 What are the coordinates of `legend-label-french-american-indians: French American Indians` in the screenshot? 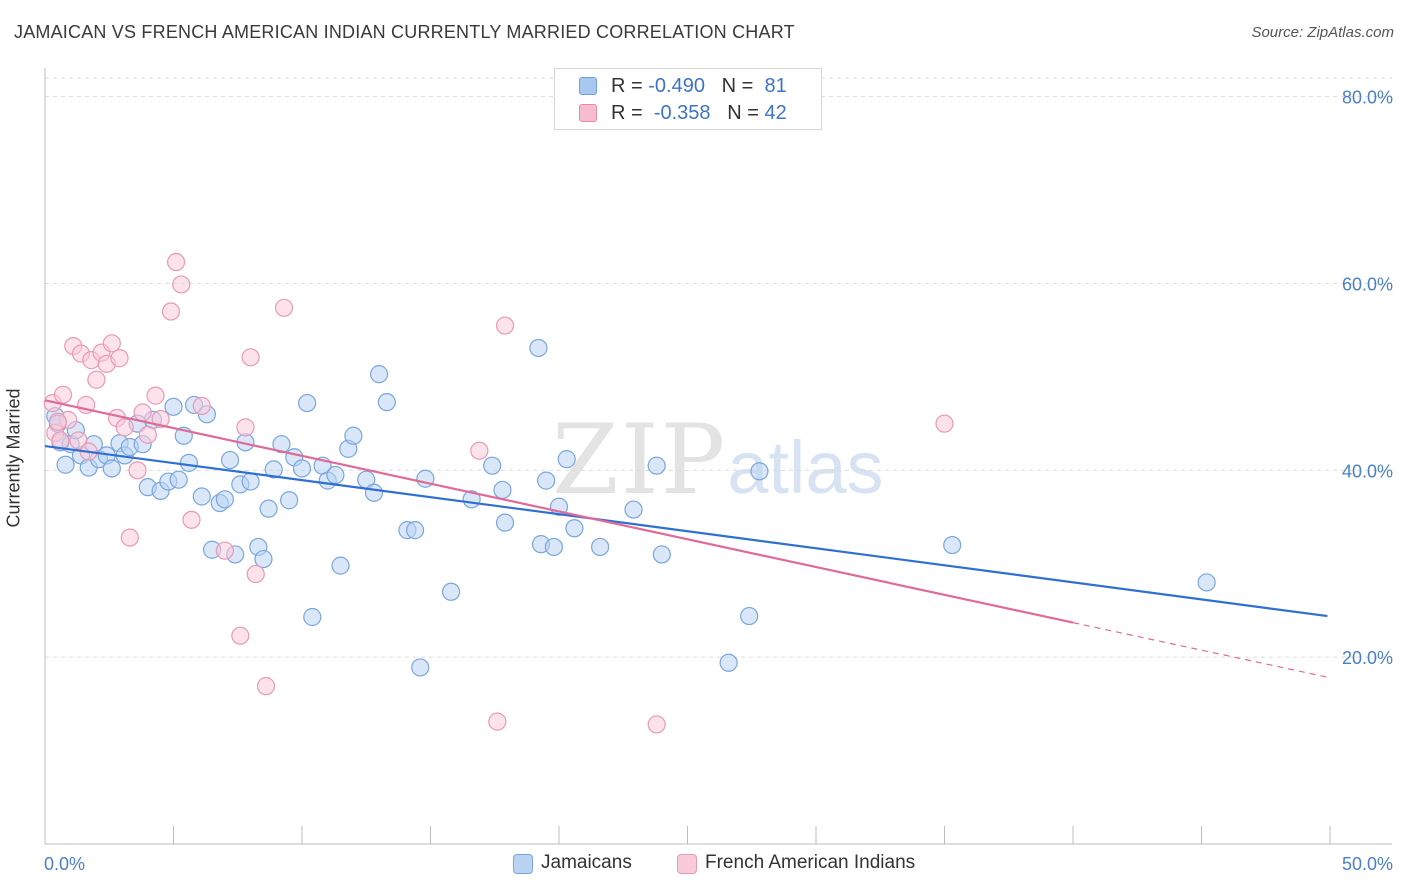 It's located at (810, 862).